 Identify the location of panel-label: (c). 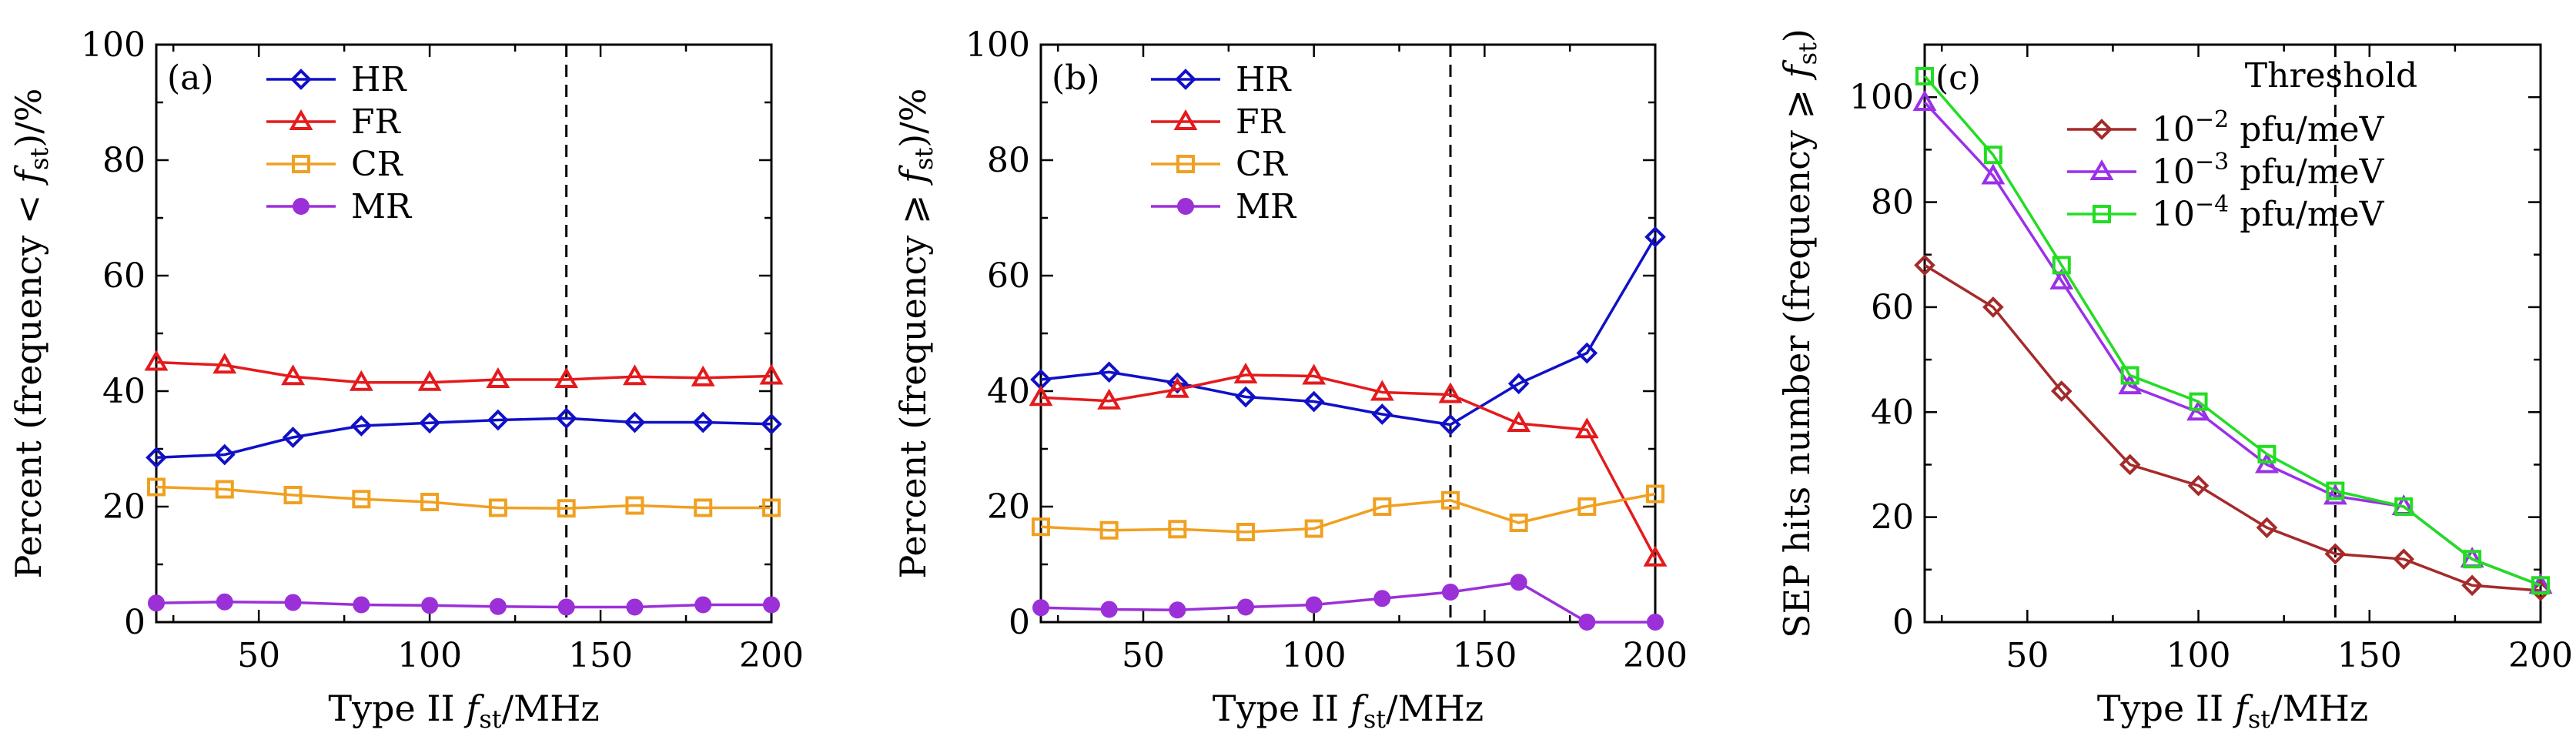
(1958, 78).